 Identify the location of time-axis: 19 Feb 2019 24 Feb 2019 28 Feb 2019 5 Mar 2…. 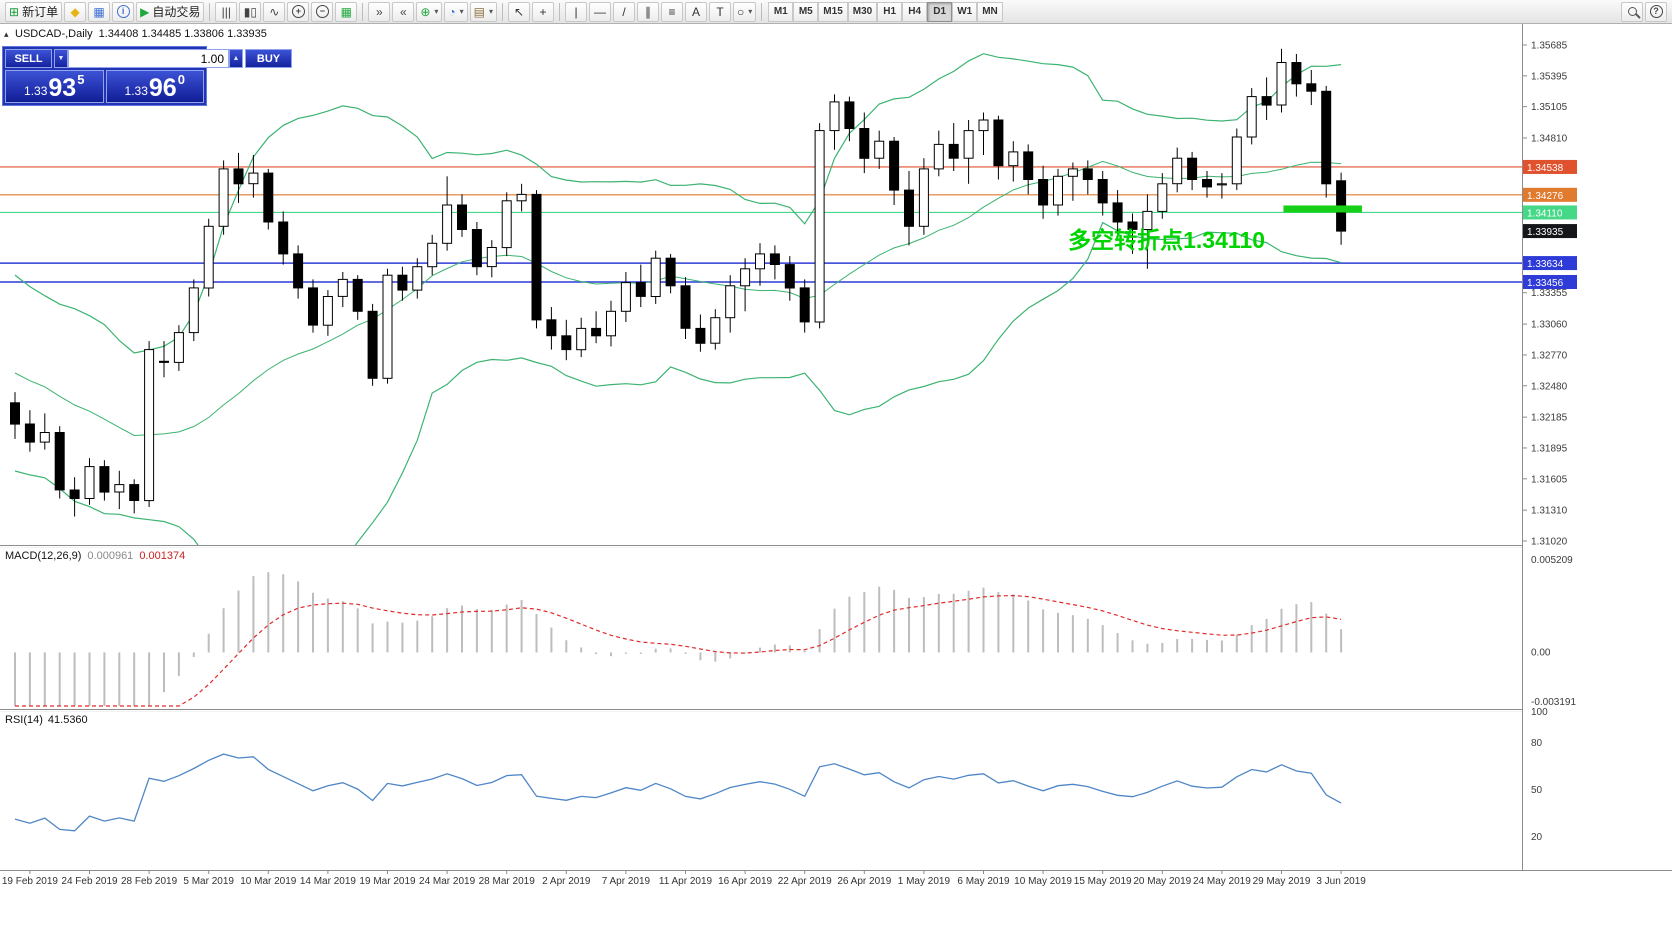
(836, 878).